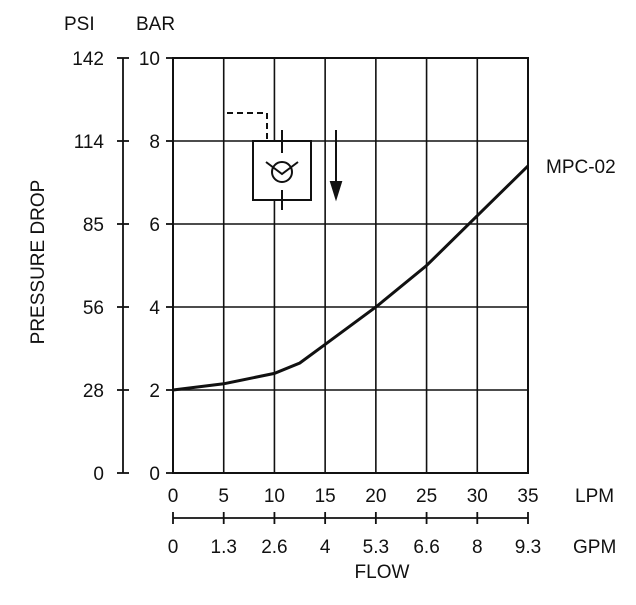 Image resolution: width=636 pixels, height=605 pixels. I want to click on lpm-tick-label: 25, so click(426, 496).